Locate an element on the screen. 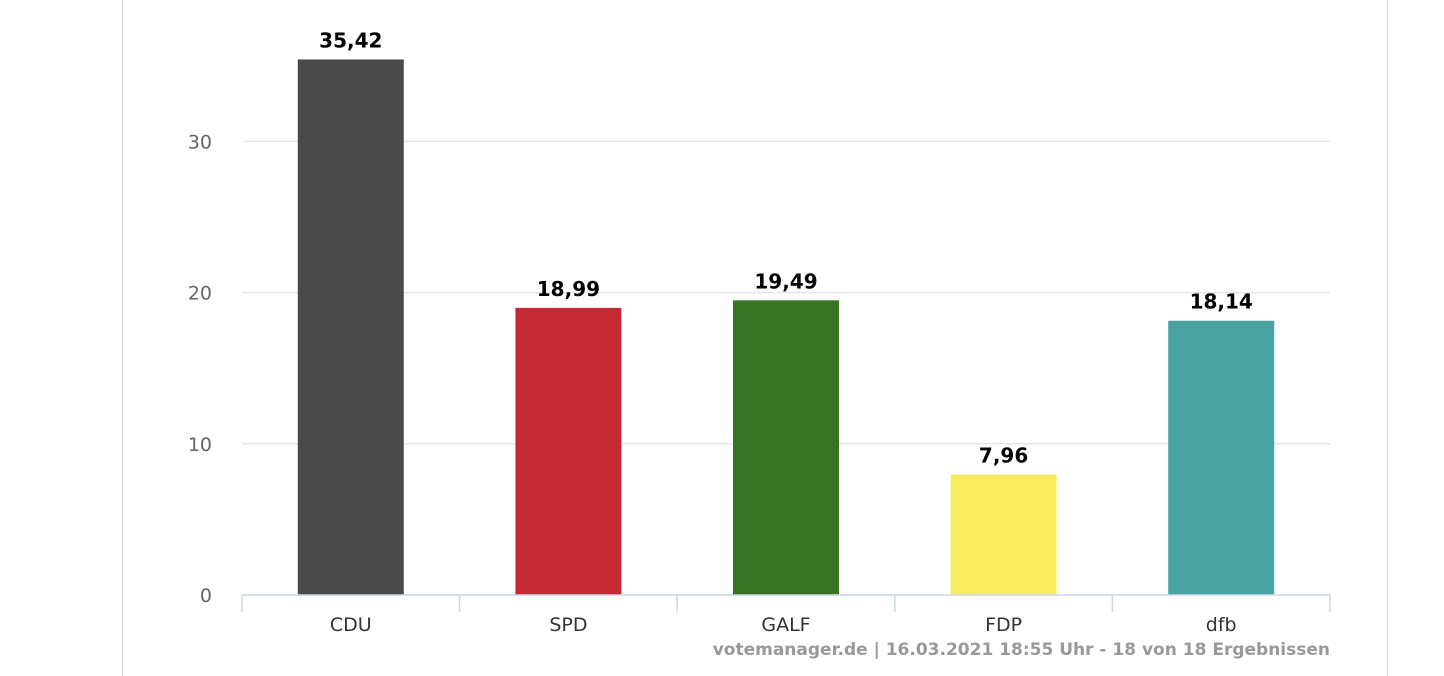  data-label: 35,42 is located at coordinates (350, 40).